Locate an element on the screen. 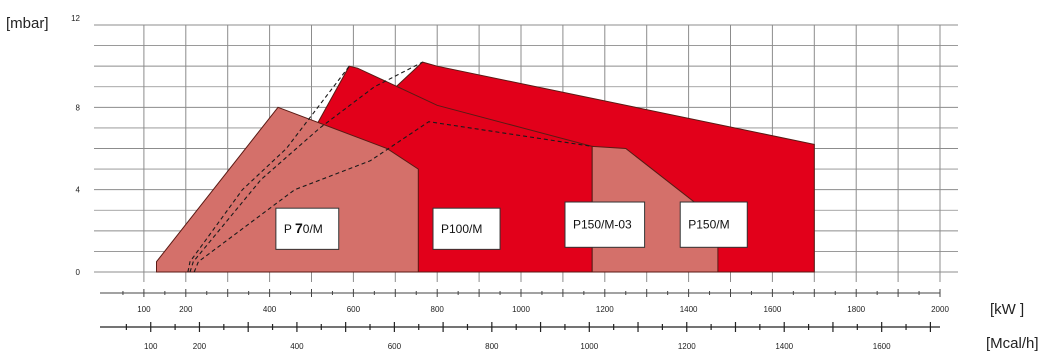 This screenshot has width=1052, height=354. series-label: P100/M is located at coordinates (461, 229).